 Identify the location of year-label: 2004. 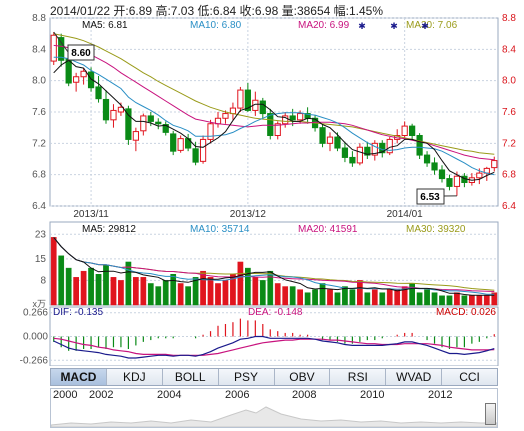
(169, 395).